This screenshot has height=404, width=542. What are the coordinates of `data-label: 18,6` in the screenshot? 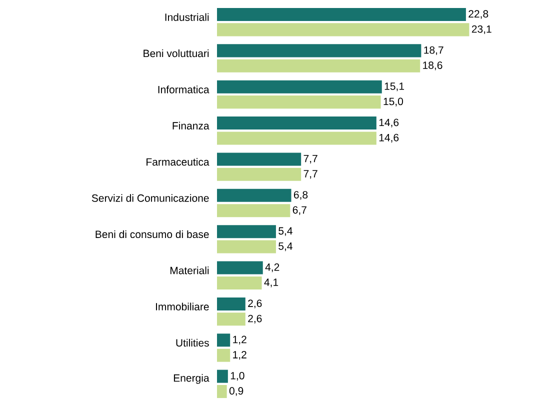 It's located at (432, 66).